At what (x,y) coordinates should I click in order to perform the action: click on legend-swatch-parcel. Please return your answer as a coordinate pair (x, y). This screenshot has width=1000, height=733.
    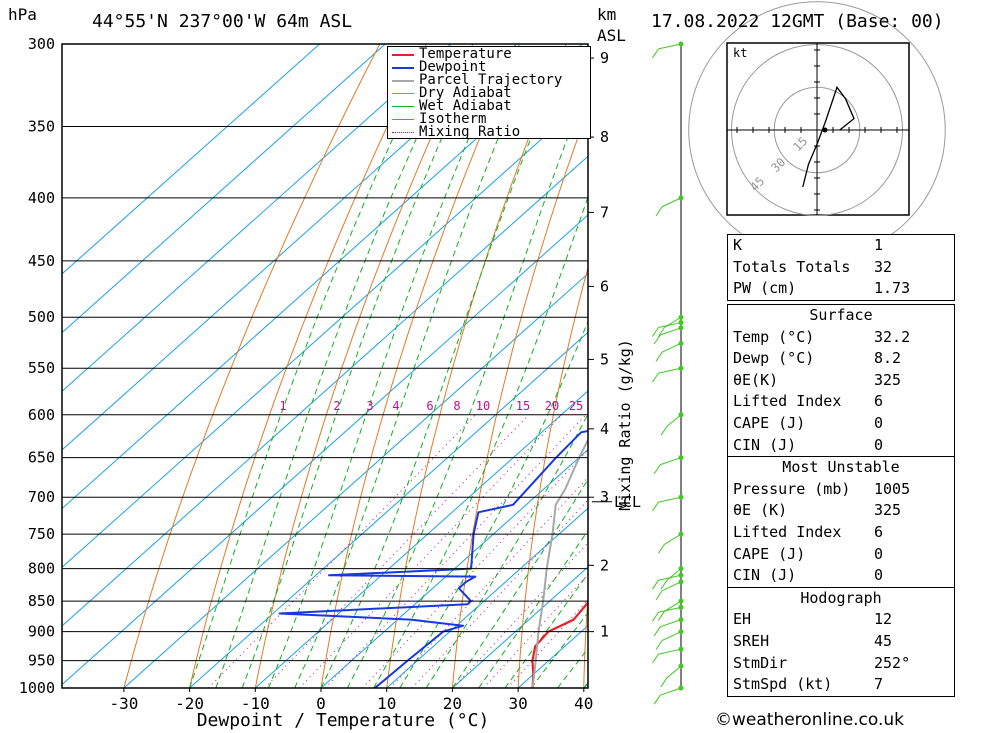
    Looking at the image, I should click on (403, 81).